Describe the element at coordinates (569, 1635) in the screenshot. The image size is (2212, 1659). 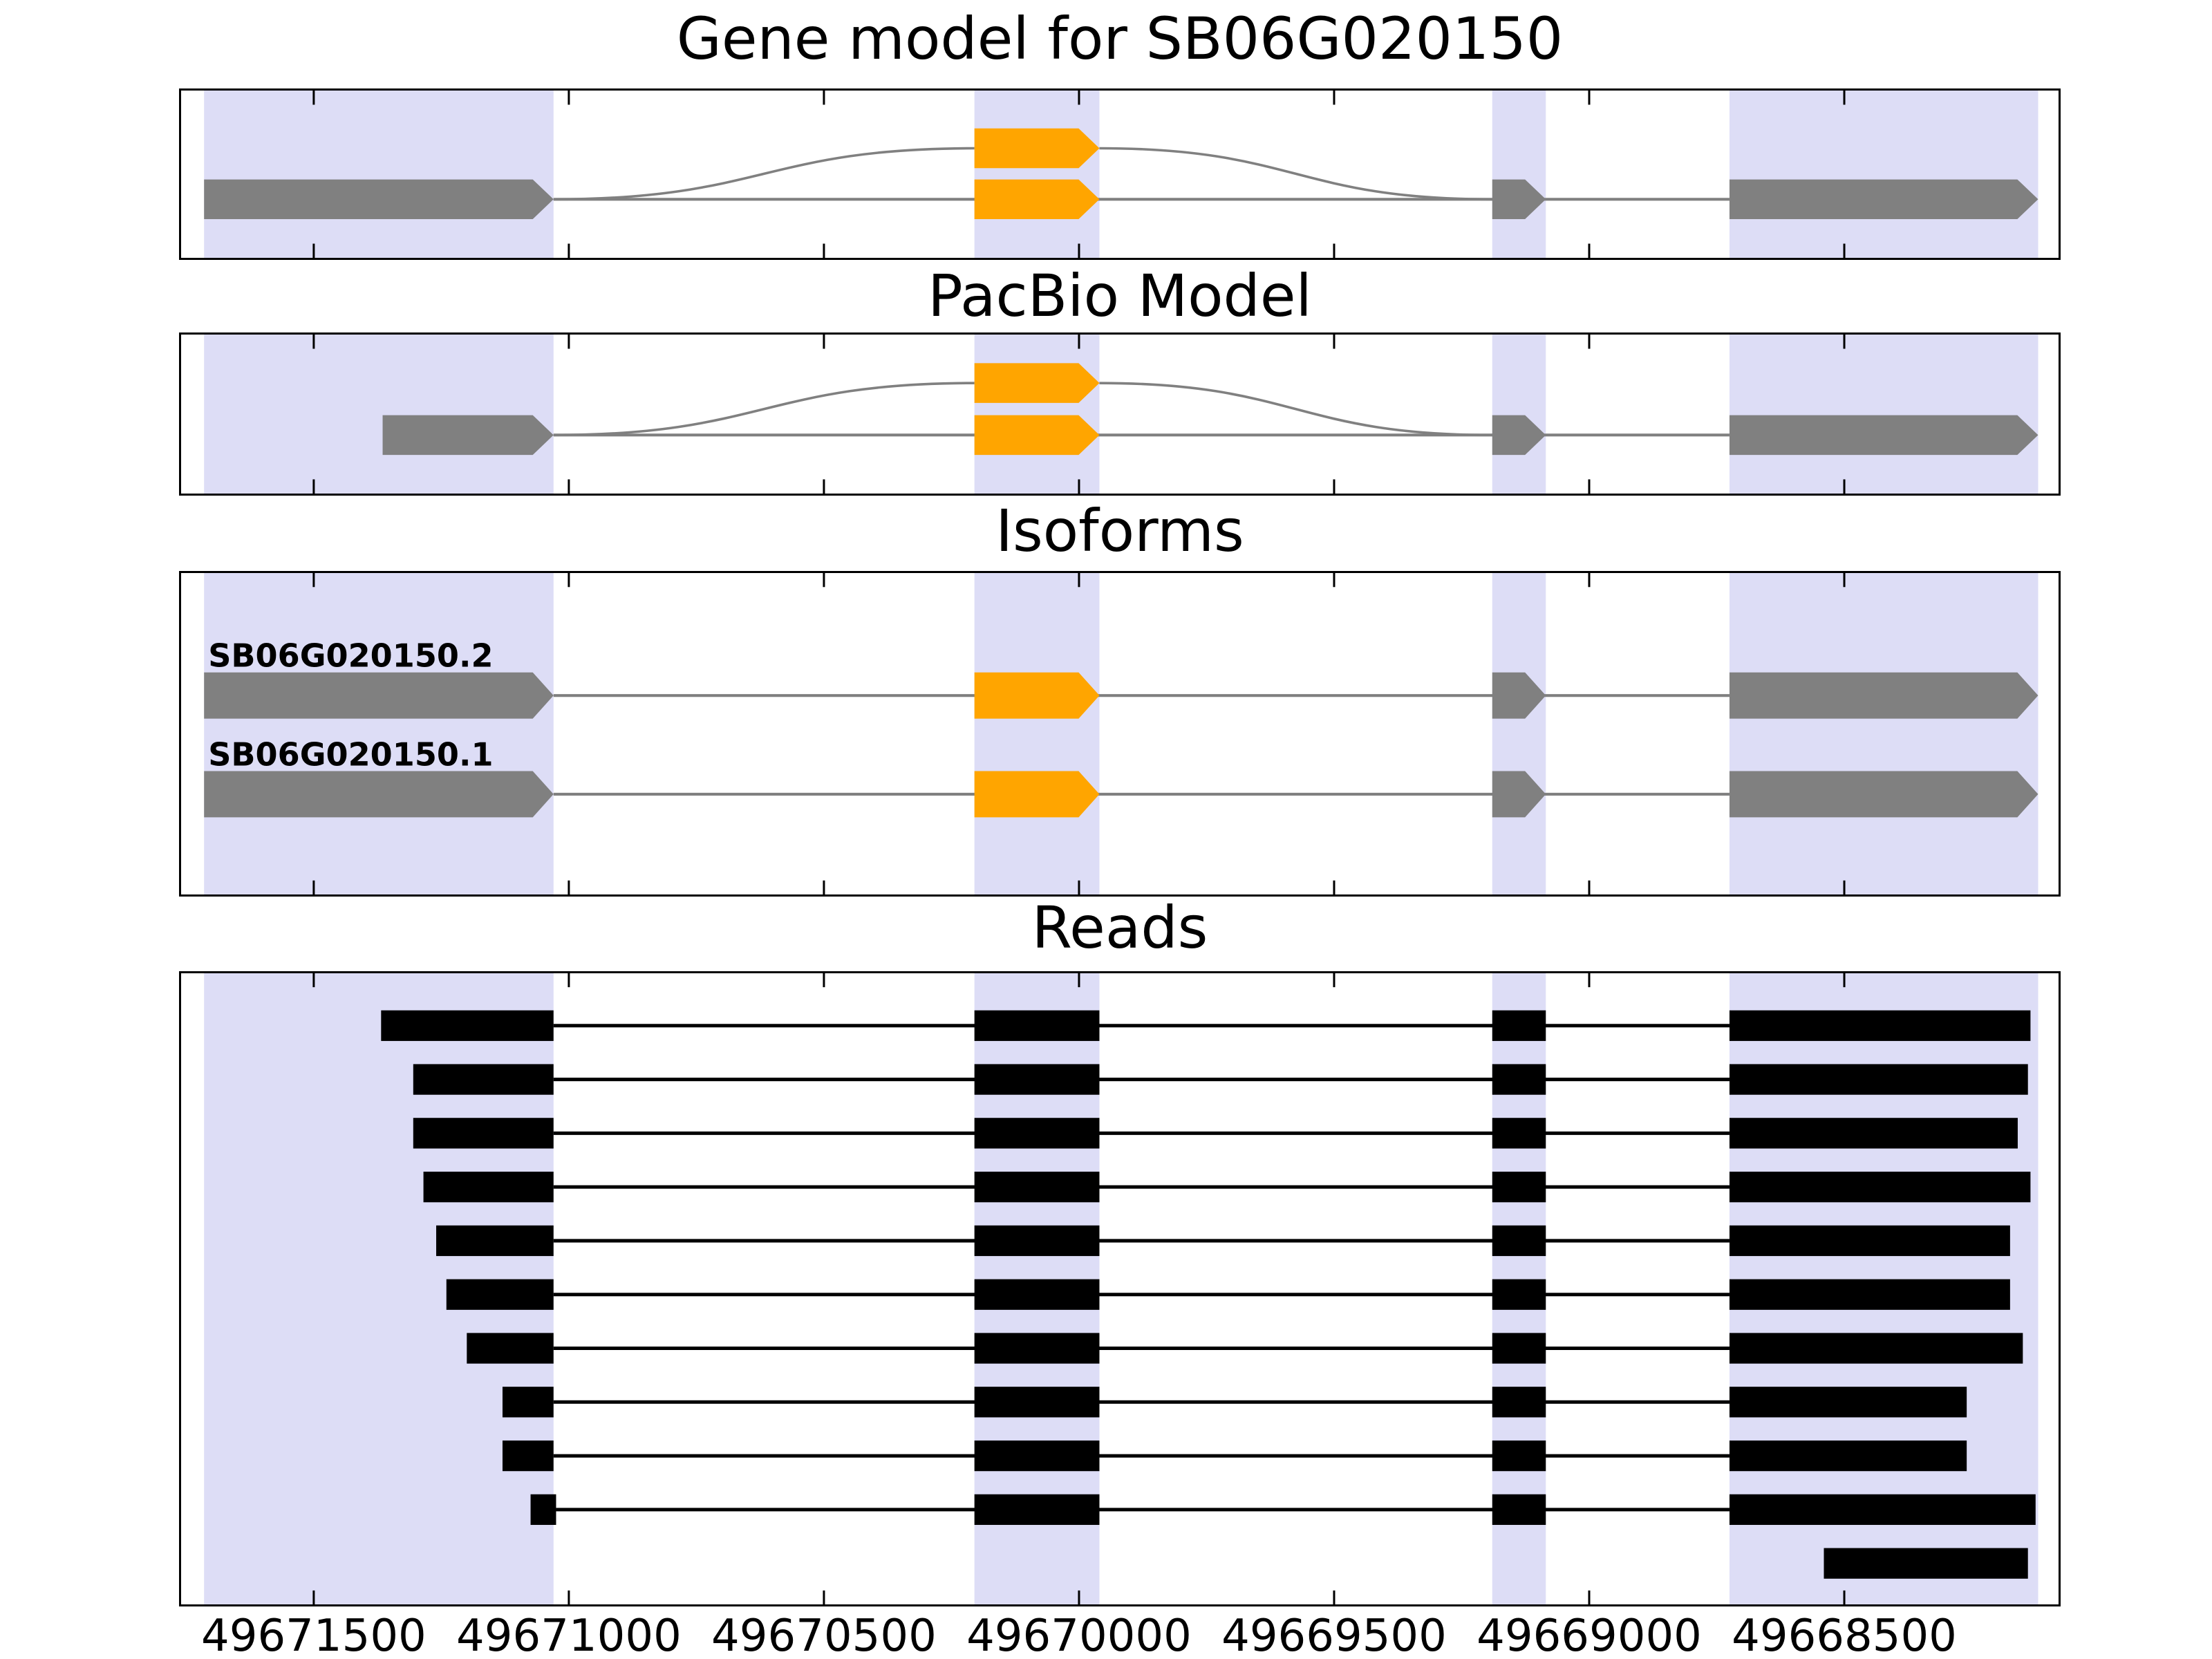
I see `x-tick-label: 49671000` at that location.